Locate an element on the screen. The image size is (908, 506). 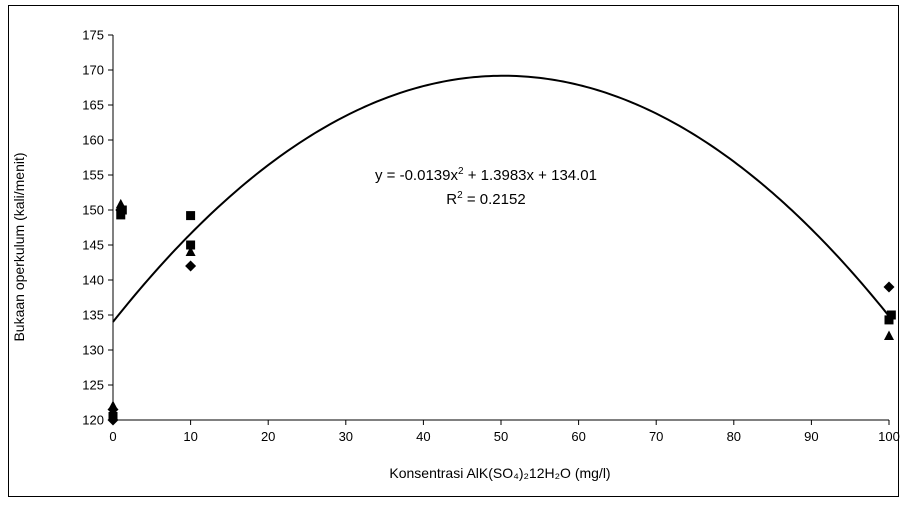
r-squared-label: R2 = 0.2152 is located at coordinates (485, 199).